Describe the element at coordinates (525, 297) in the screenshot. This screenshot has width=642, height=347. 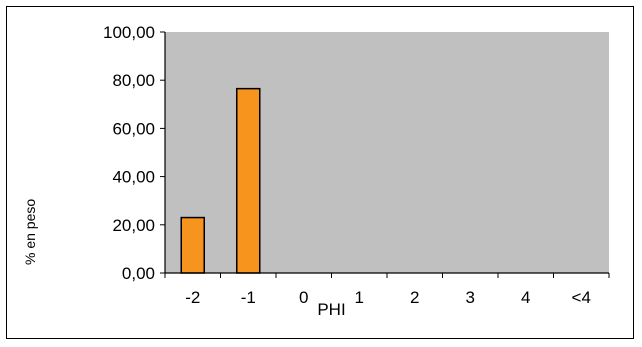
I see `x-tick-label: 4` at that location.